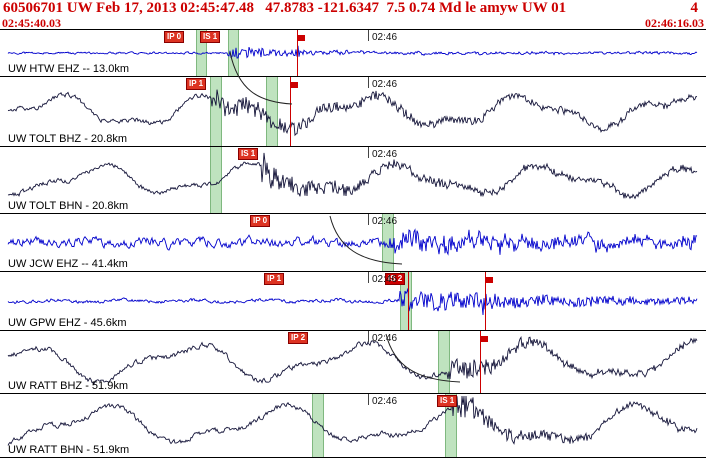 The height and width of the screenshot is (458, 706). Describe the element at coordinates (67, 323) in the screenshot. I see `station-label: UW GPW EHZ - 45.6km` at that location.